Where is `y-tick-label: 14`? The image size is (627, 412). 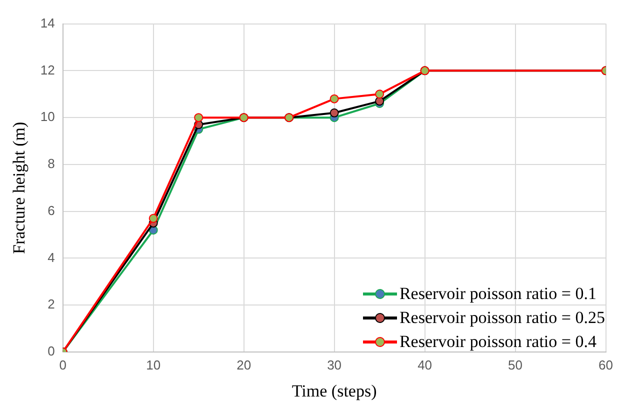 y-tick-label: 14 is located at coordinates (47, 22).